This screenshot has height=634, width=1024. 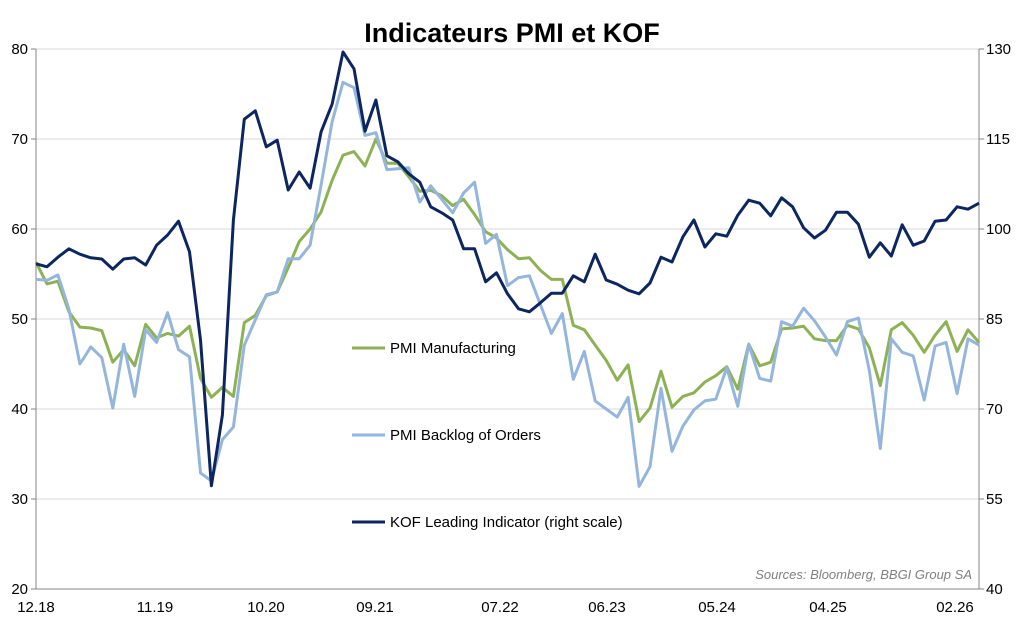 I want to click on legend-label-pmi-backlog: PMI Backlog of Orders, so click(x=465, y=435).